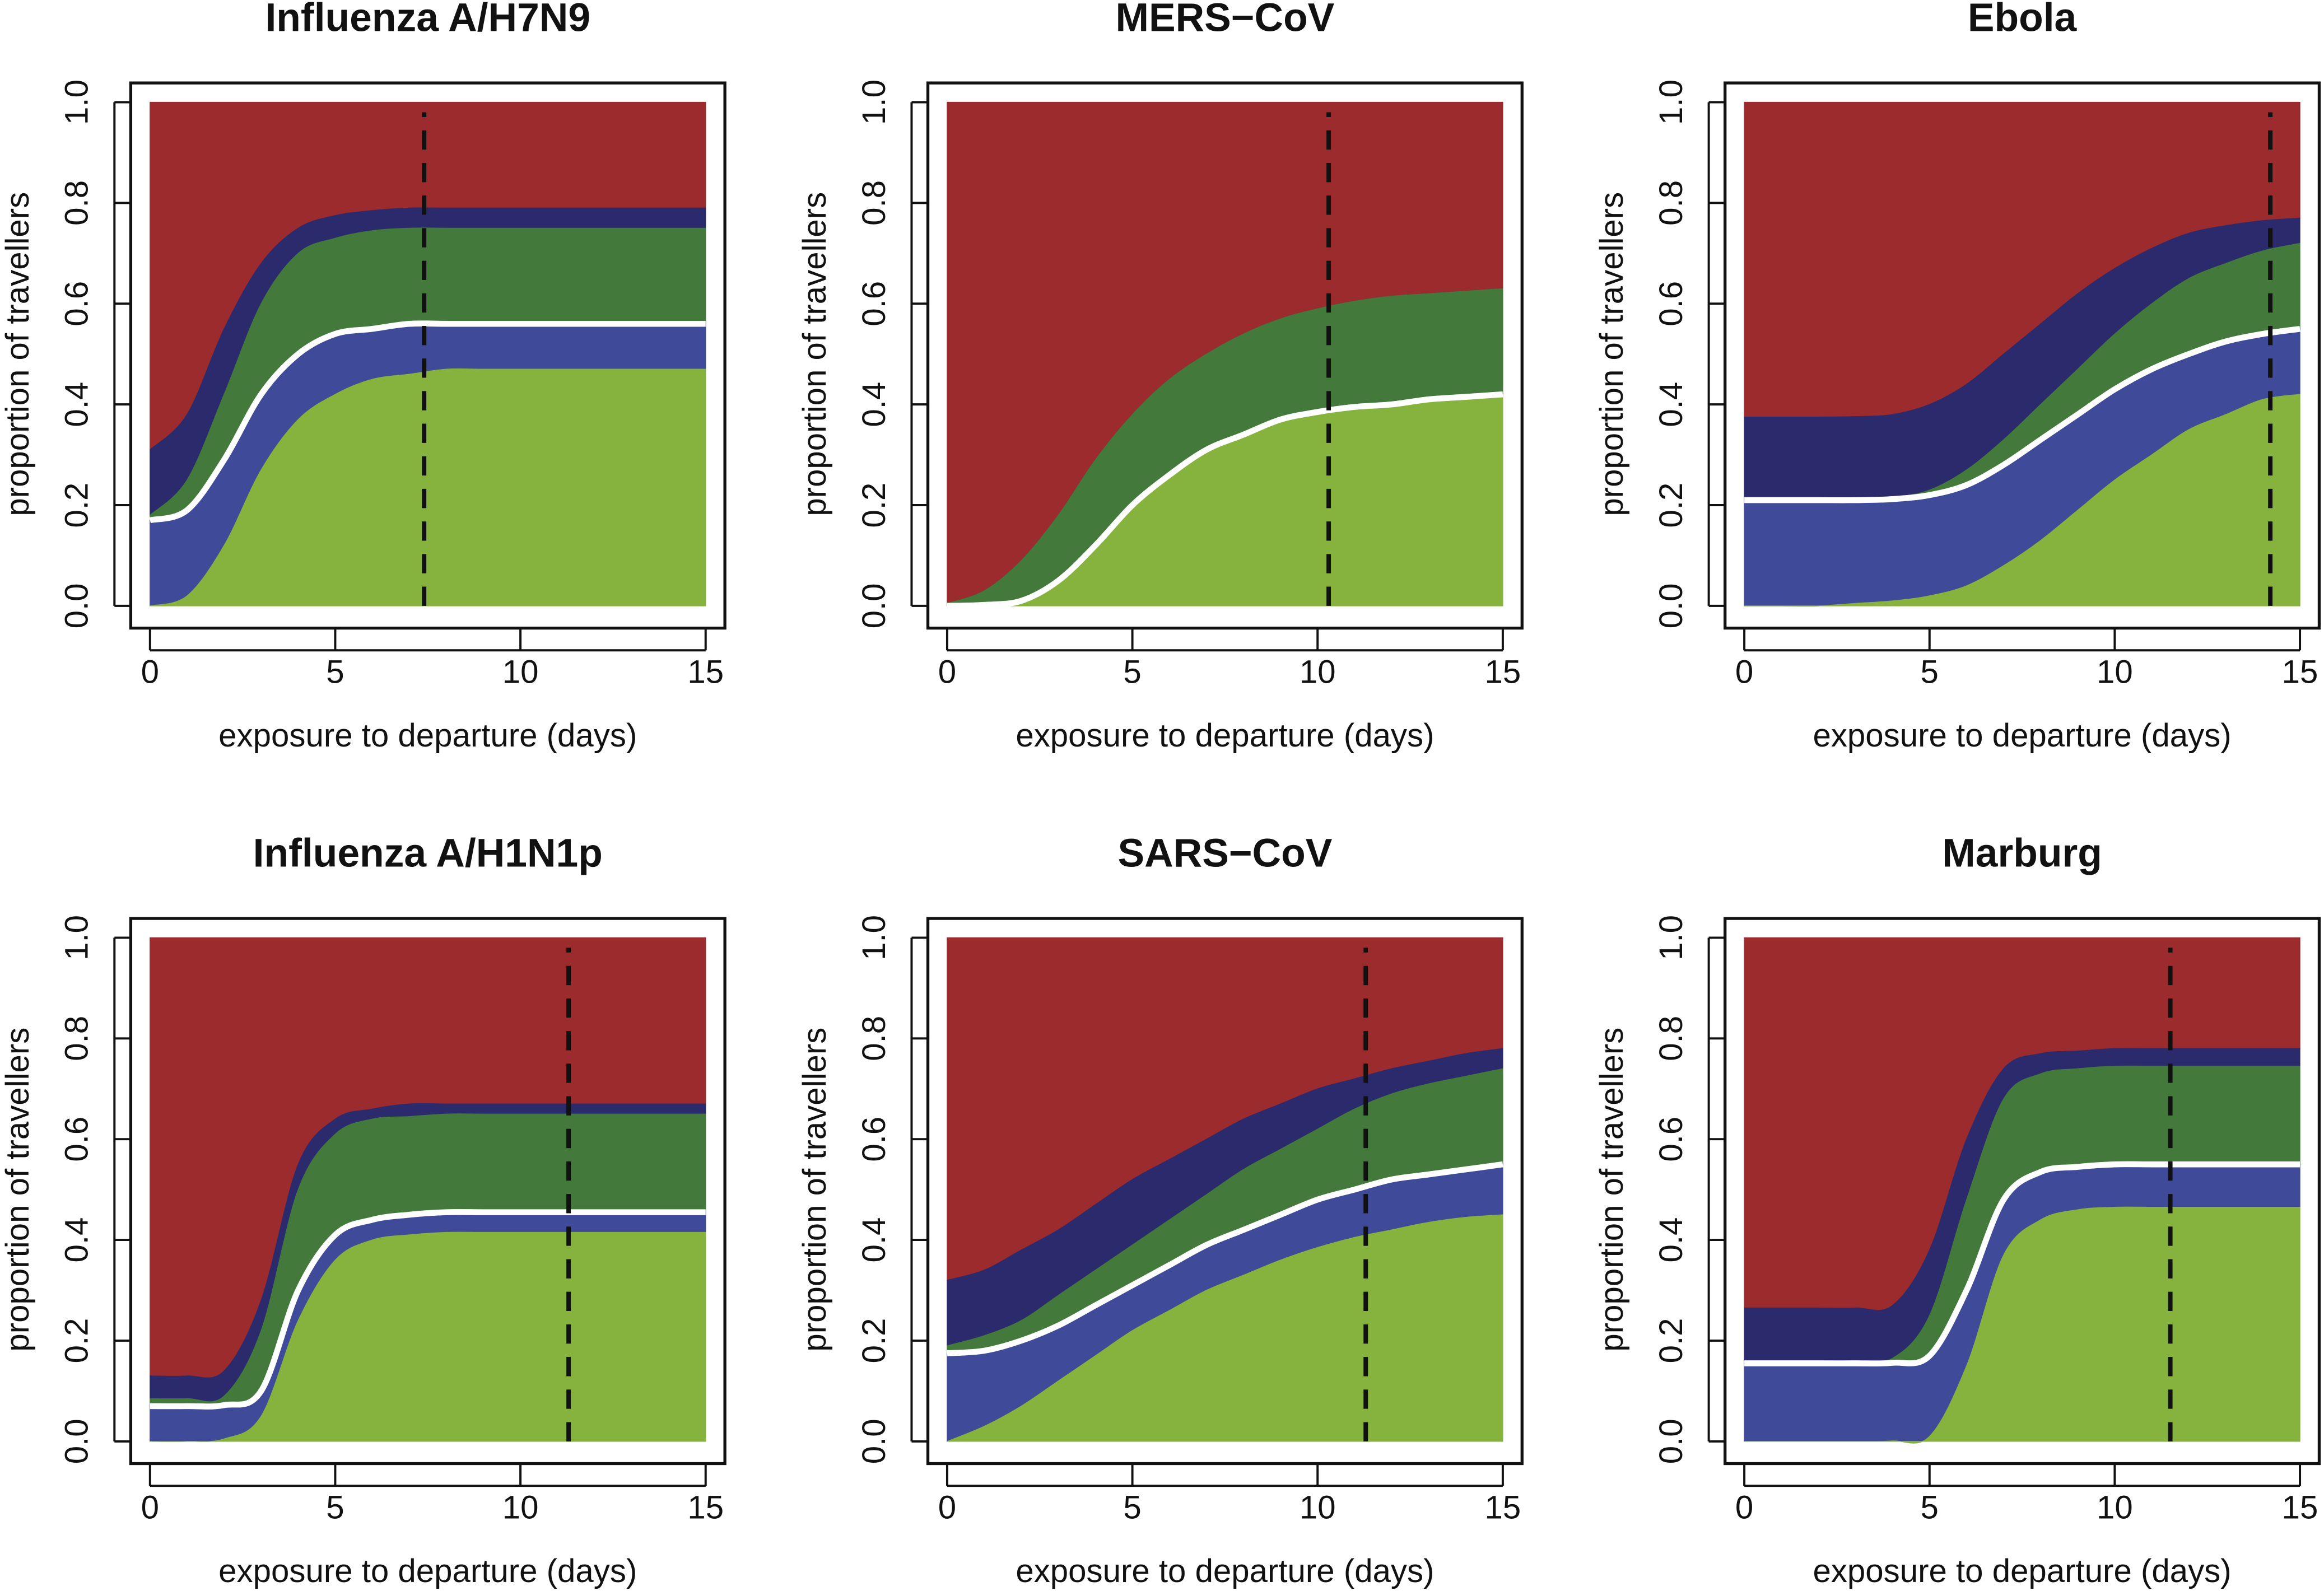 The height and width of the screenshot is (1591, 2324). Describe the element at coordinates (1224, 853) in the screenshot. I see `panel-title: SARS−CoV` at that location.